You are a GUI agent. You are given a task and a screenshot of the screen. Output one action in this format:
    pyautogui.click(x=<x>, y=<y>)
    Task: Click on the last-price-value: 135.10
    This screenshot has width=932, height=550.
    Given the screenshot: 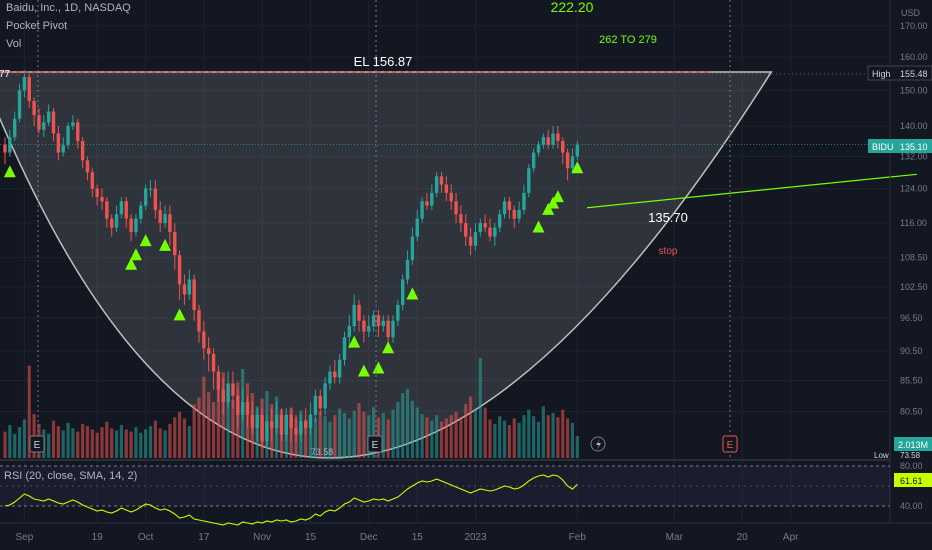 What is the action you would take?
    pyautogui.click(x=914, y=147)
    